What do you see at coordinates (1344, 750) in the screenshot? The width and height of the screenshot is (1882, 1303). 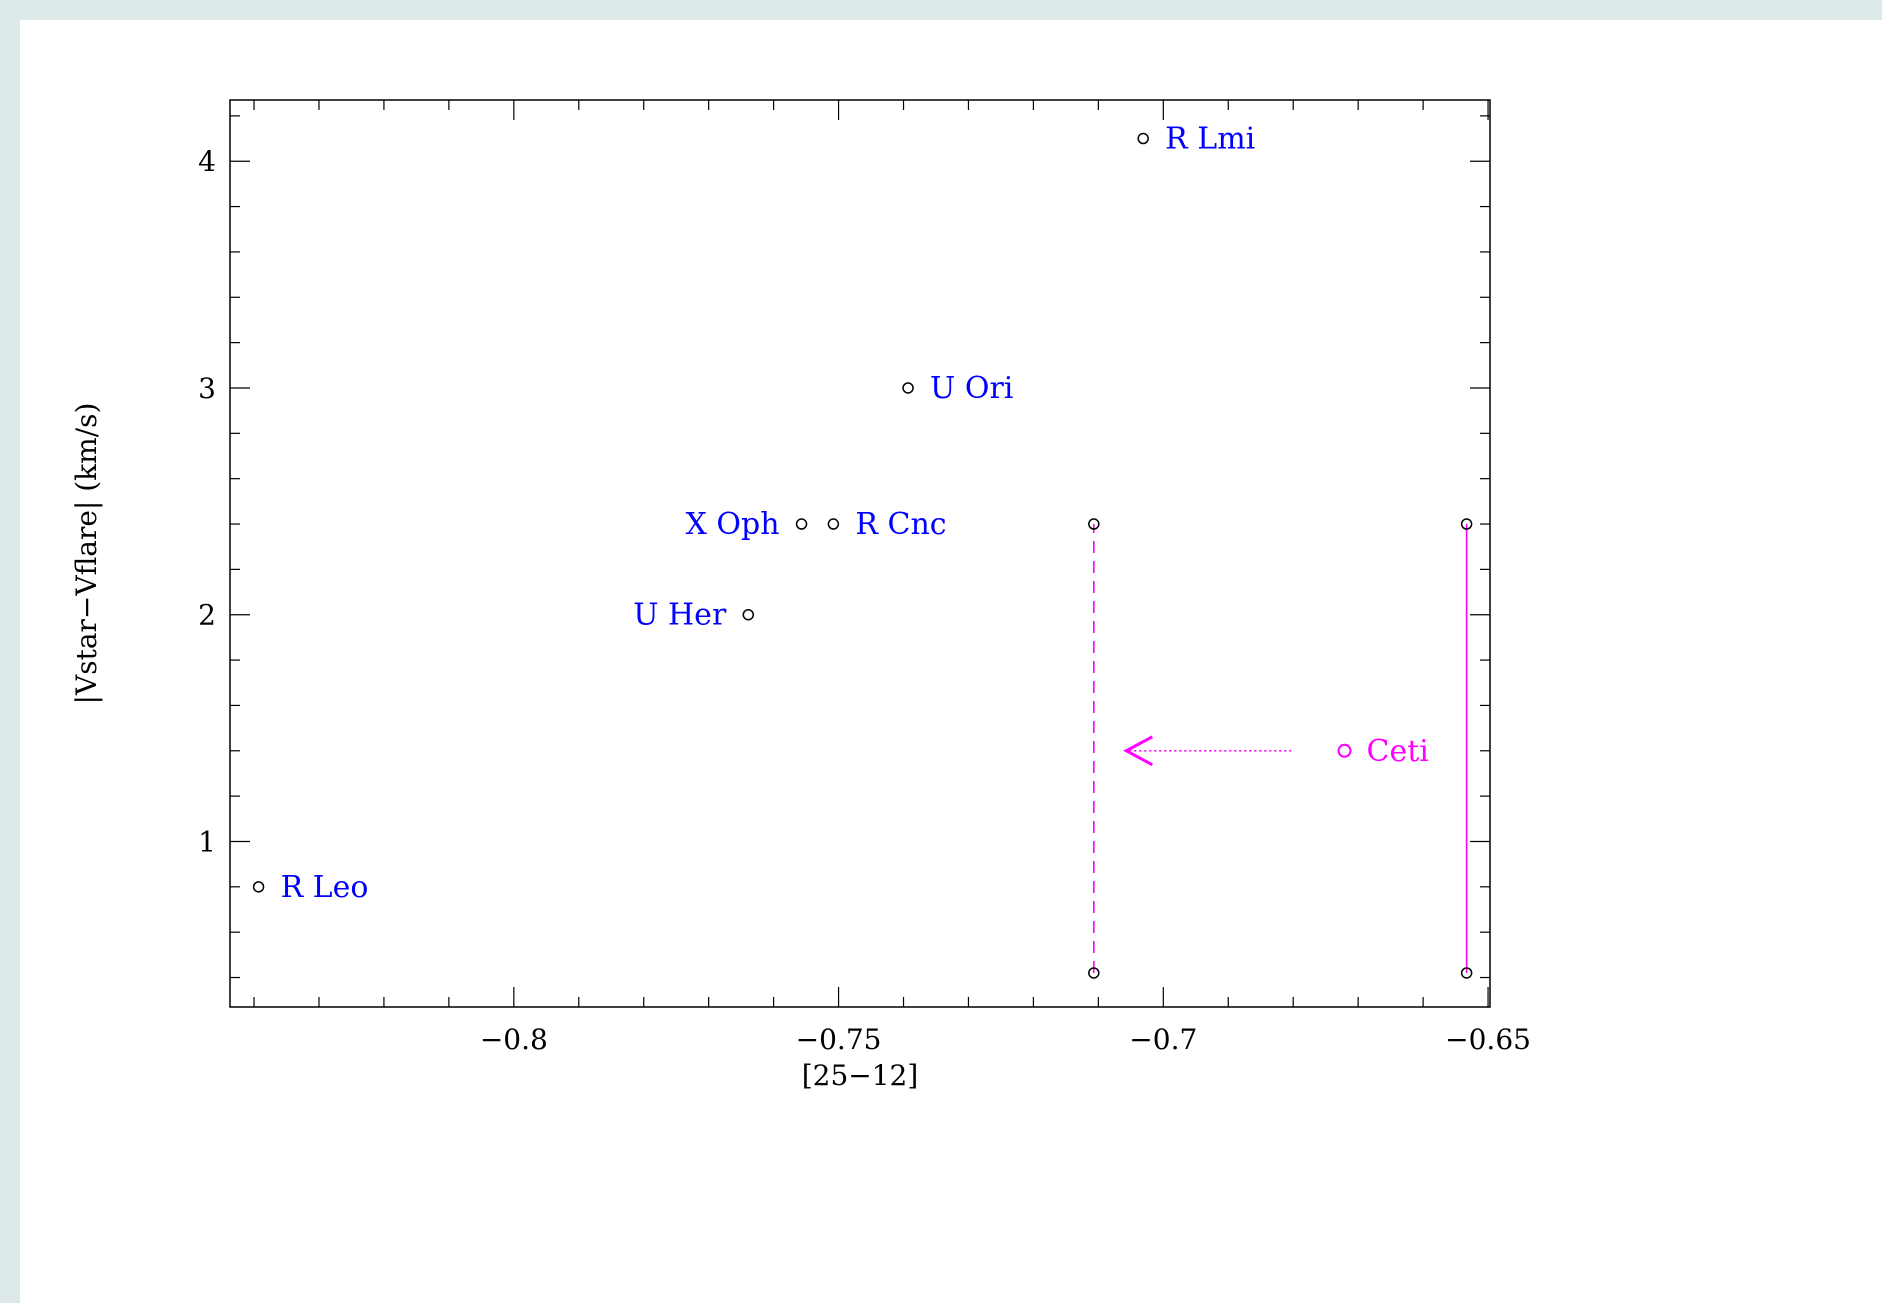 I see `ceti-point` at bounding box center [1344, 750].